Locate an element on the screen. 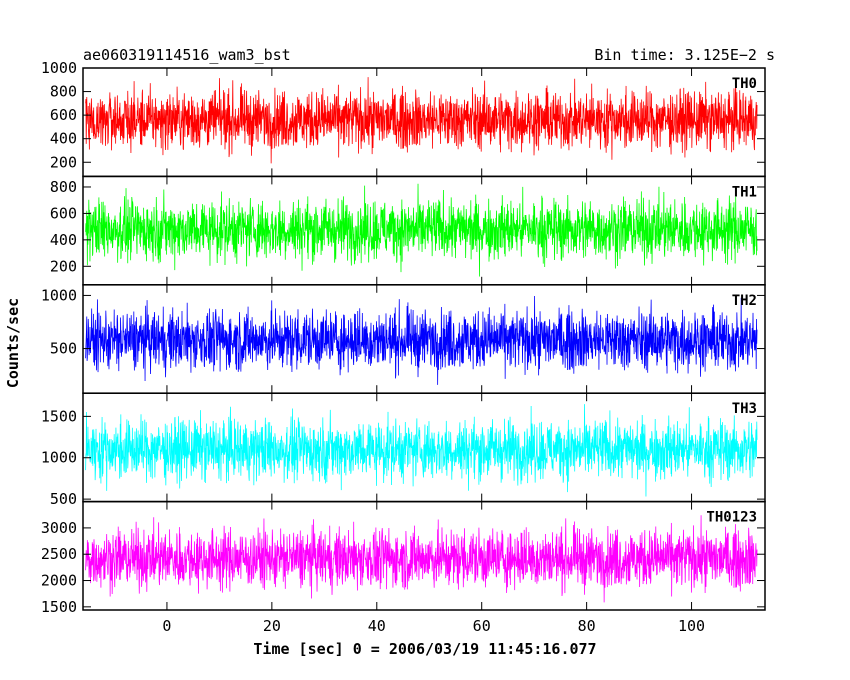 The width and height of the screenshot is (850, 680). panel-frame is located at coordinates (424, 555).